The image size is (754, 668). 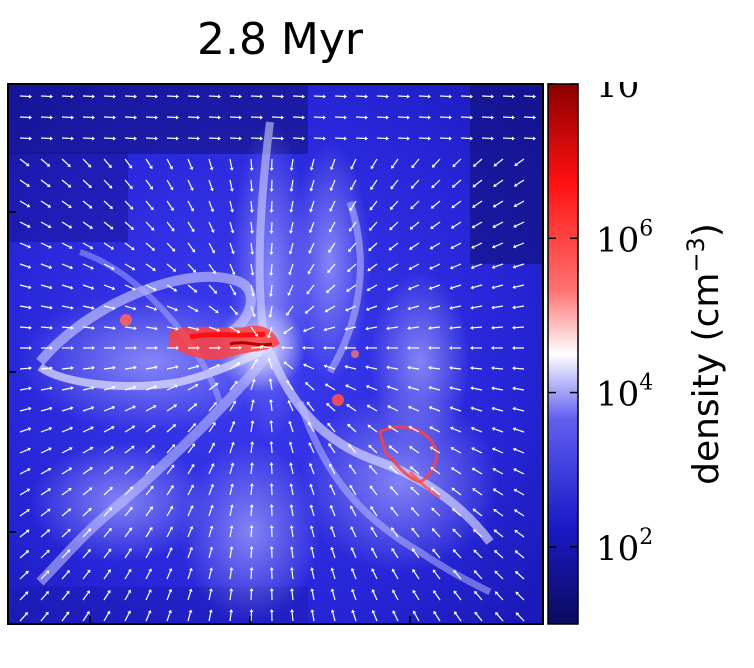 I want to click on colorbar-tick-label: 10⁶, so click(x=624, y=238).